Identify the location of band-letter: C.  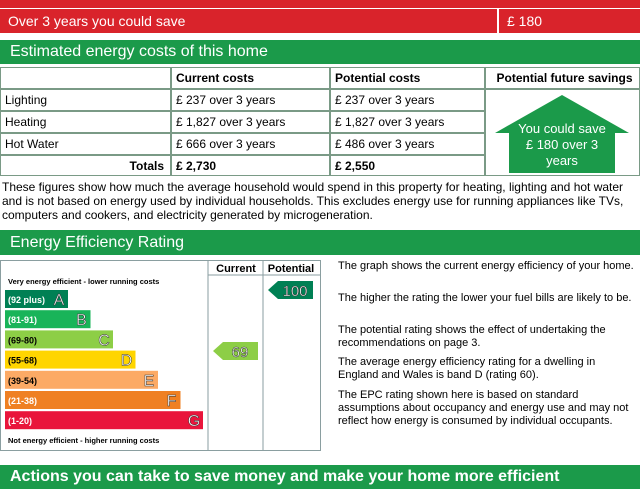
(104, 340).